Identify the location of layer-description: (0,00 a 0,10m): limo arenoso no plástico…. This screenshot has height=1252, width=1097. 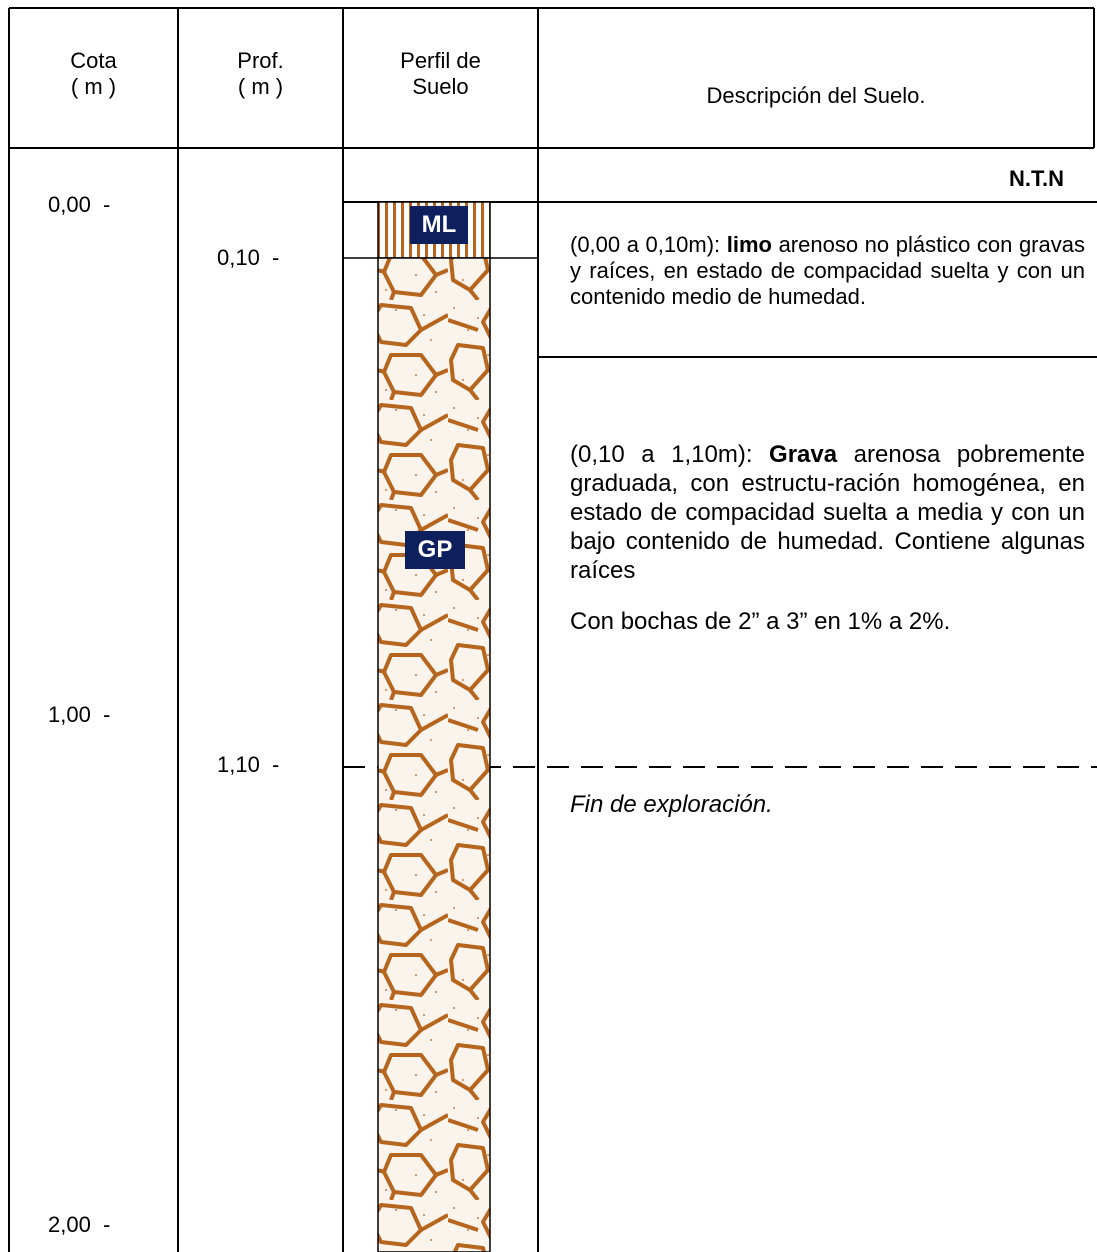
(827, 282).